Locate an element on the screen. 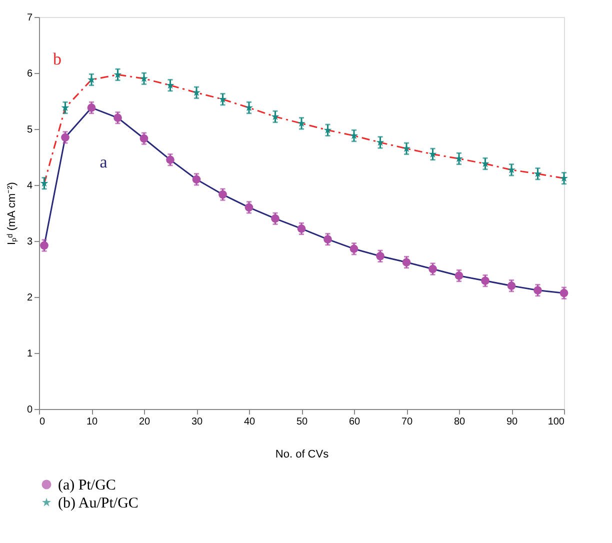 The height and width of the screenshot is (543, 612). x-tick-label: 100 is located at coordinates (556, 422).